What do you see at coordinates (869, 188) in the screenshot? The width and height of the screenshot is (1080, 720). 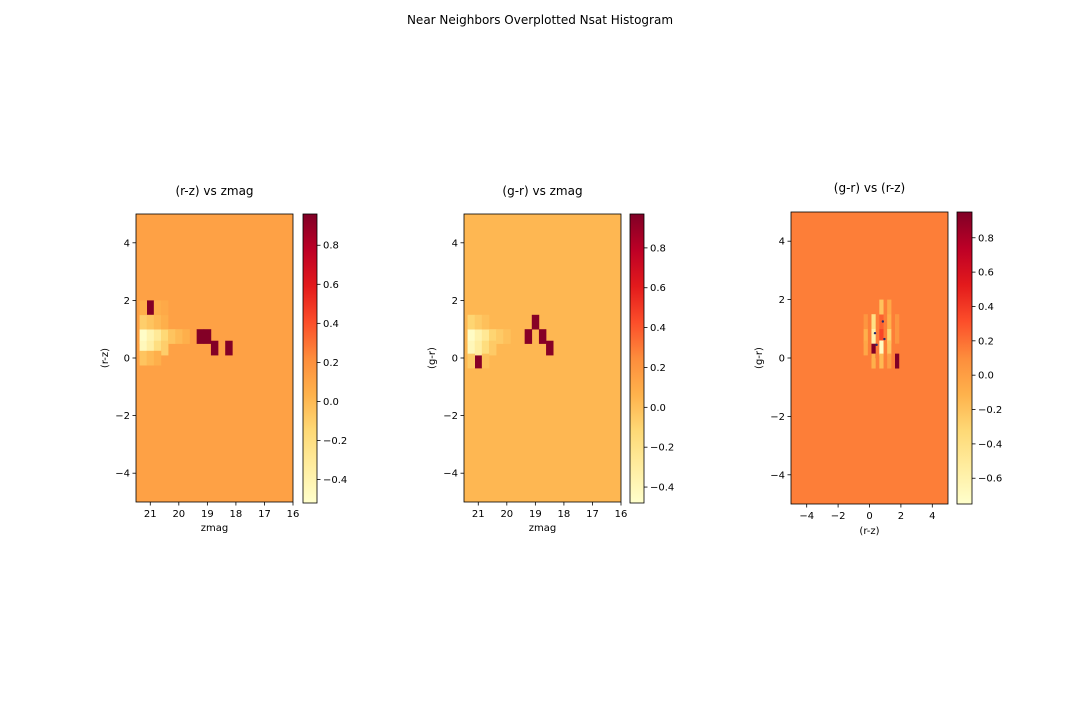 I see `panel-title: (g-r) vs (r-z)` at bounding box center [869, 188].